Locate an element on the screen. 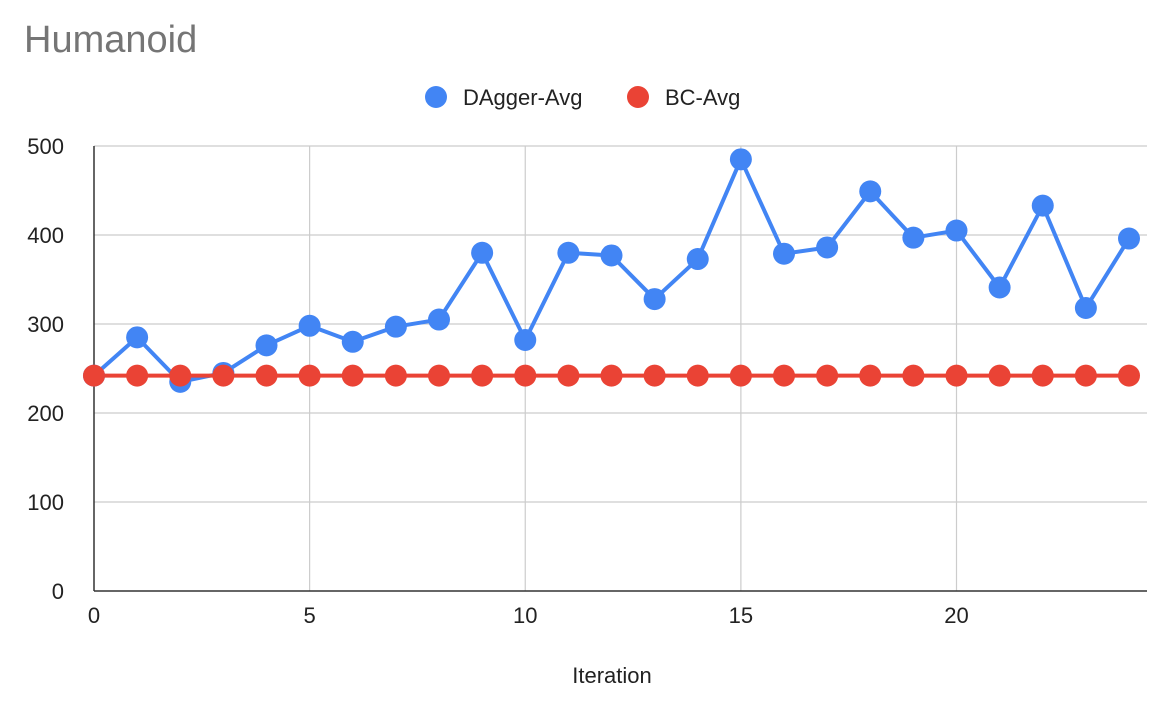 The width and height of the screenshot is (1172, 708). y-tick-label: 100 is located at coordinates (45, 502).